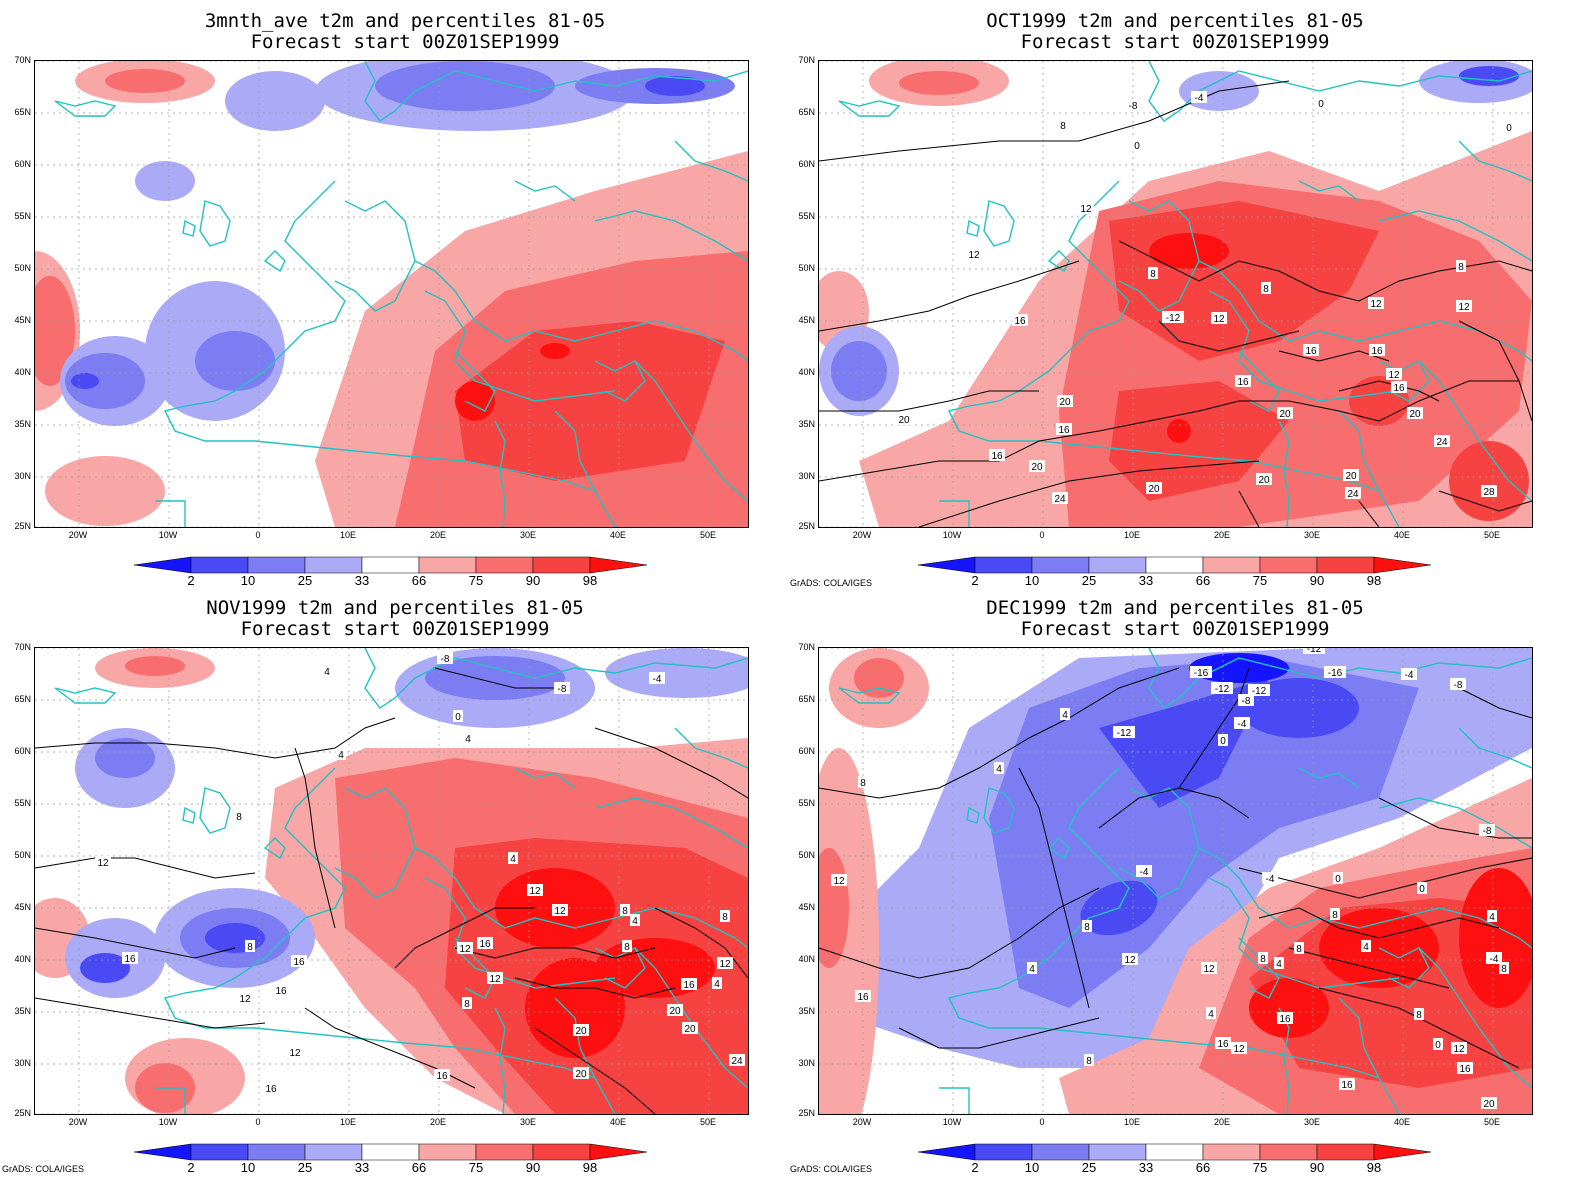 The width and height of the screenshot is (1596, 1196). Describe the element at coordinates (22, 855) in the screenshot. I see `lat-label: 50N` at that location.